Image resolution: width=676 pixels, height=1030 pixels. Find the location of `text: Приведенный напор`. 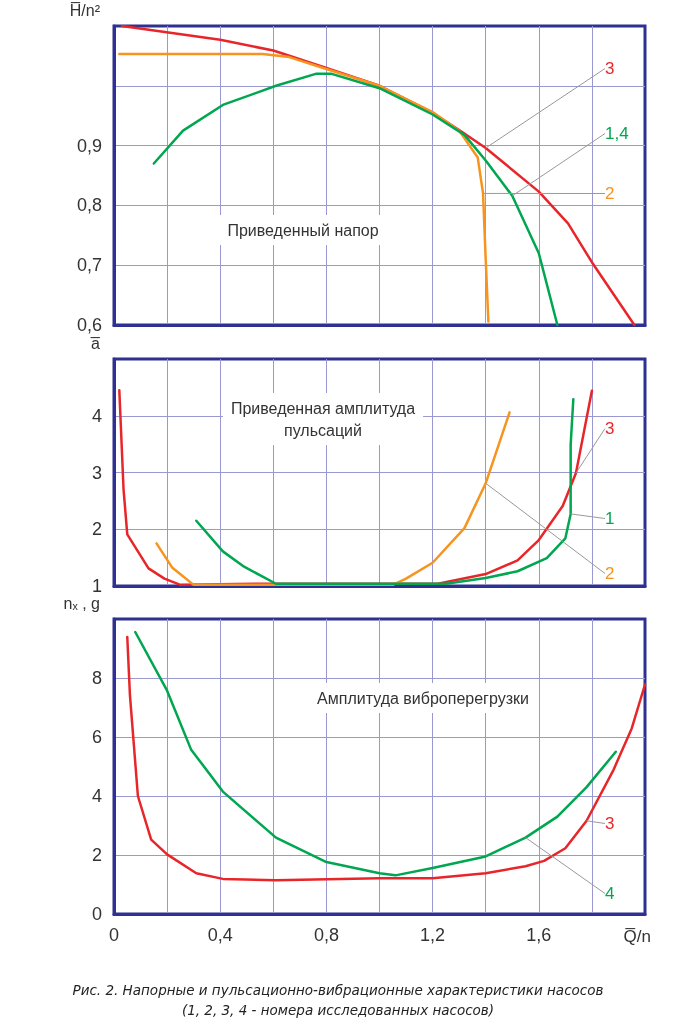

text: Приведенный напор is located at coordinates (303, 230).